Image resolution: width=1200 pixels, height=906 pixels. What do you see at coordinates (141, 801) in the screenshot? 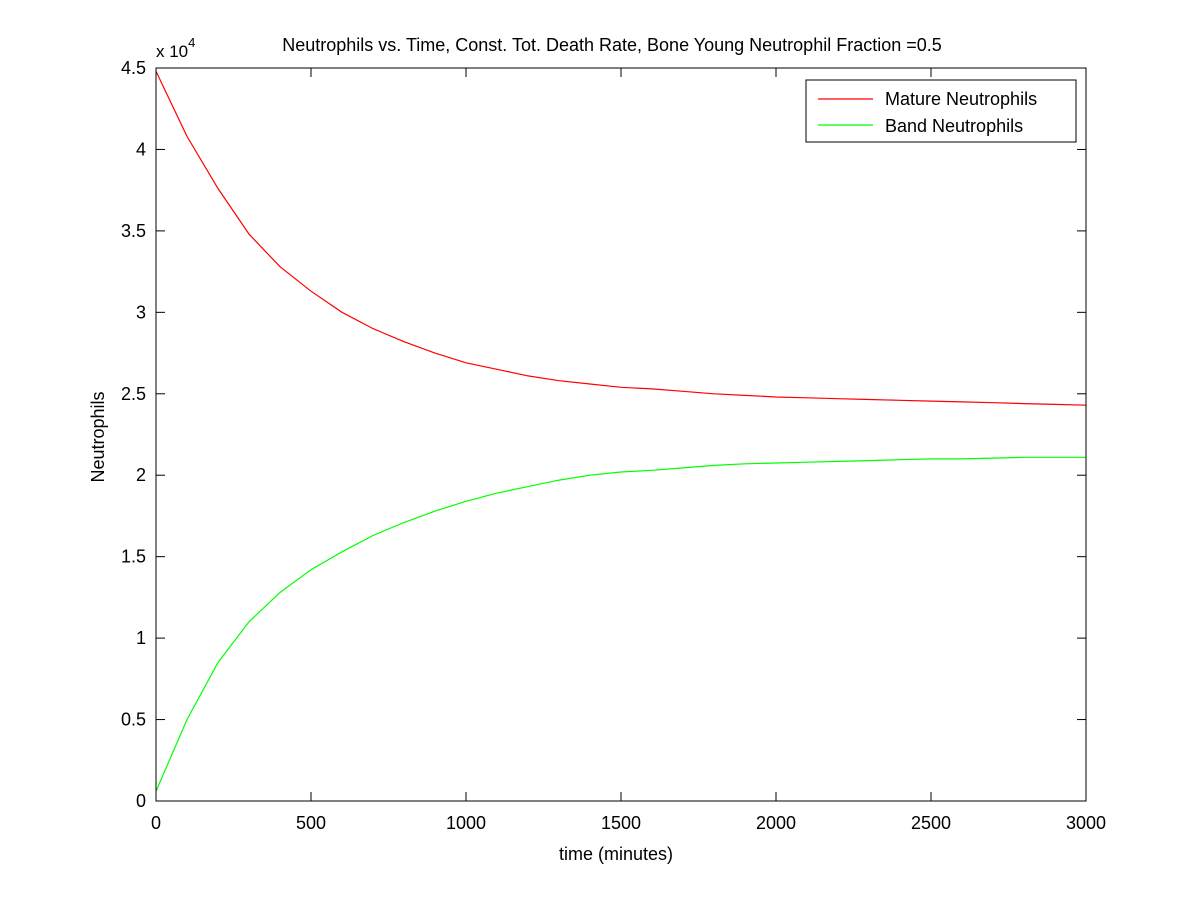
I see `y-tick-label: 0` at bounding box center [141, 801].